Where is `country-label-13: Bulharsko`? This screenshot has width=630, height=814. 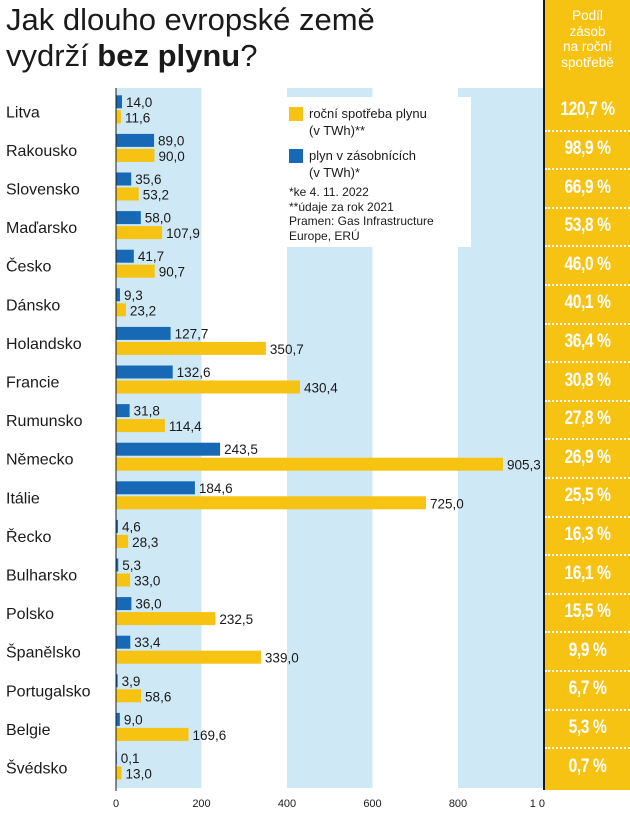
country-label-13: Bulharsko is located at coordinates (41, 576).